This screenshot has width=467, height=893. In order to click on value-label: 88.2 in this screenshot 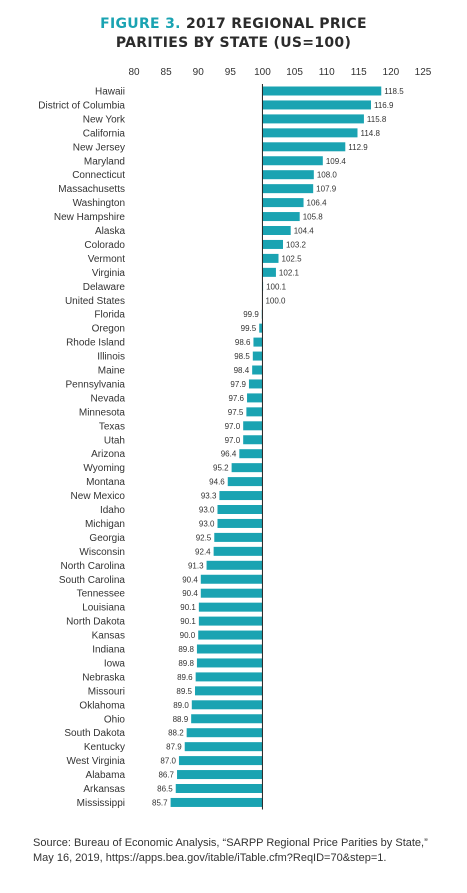, I will do `click(176, 733)`.